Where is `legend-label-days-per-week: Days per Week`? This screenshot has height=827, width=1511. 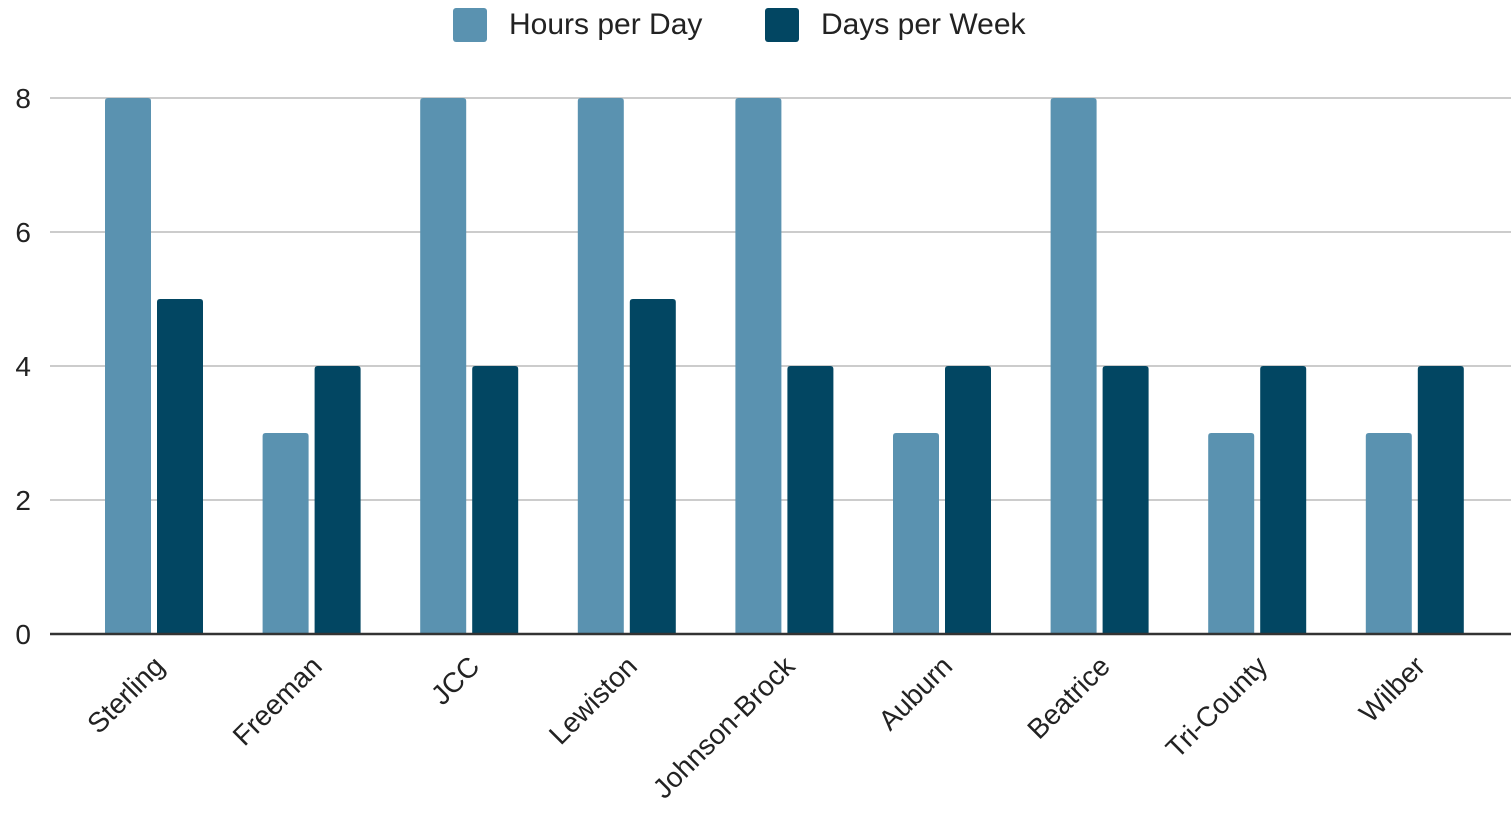
legend-label-days-per-week: Days per Week is located at coordinates (923, 24).